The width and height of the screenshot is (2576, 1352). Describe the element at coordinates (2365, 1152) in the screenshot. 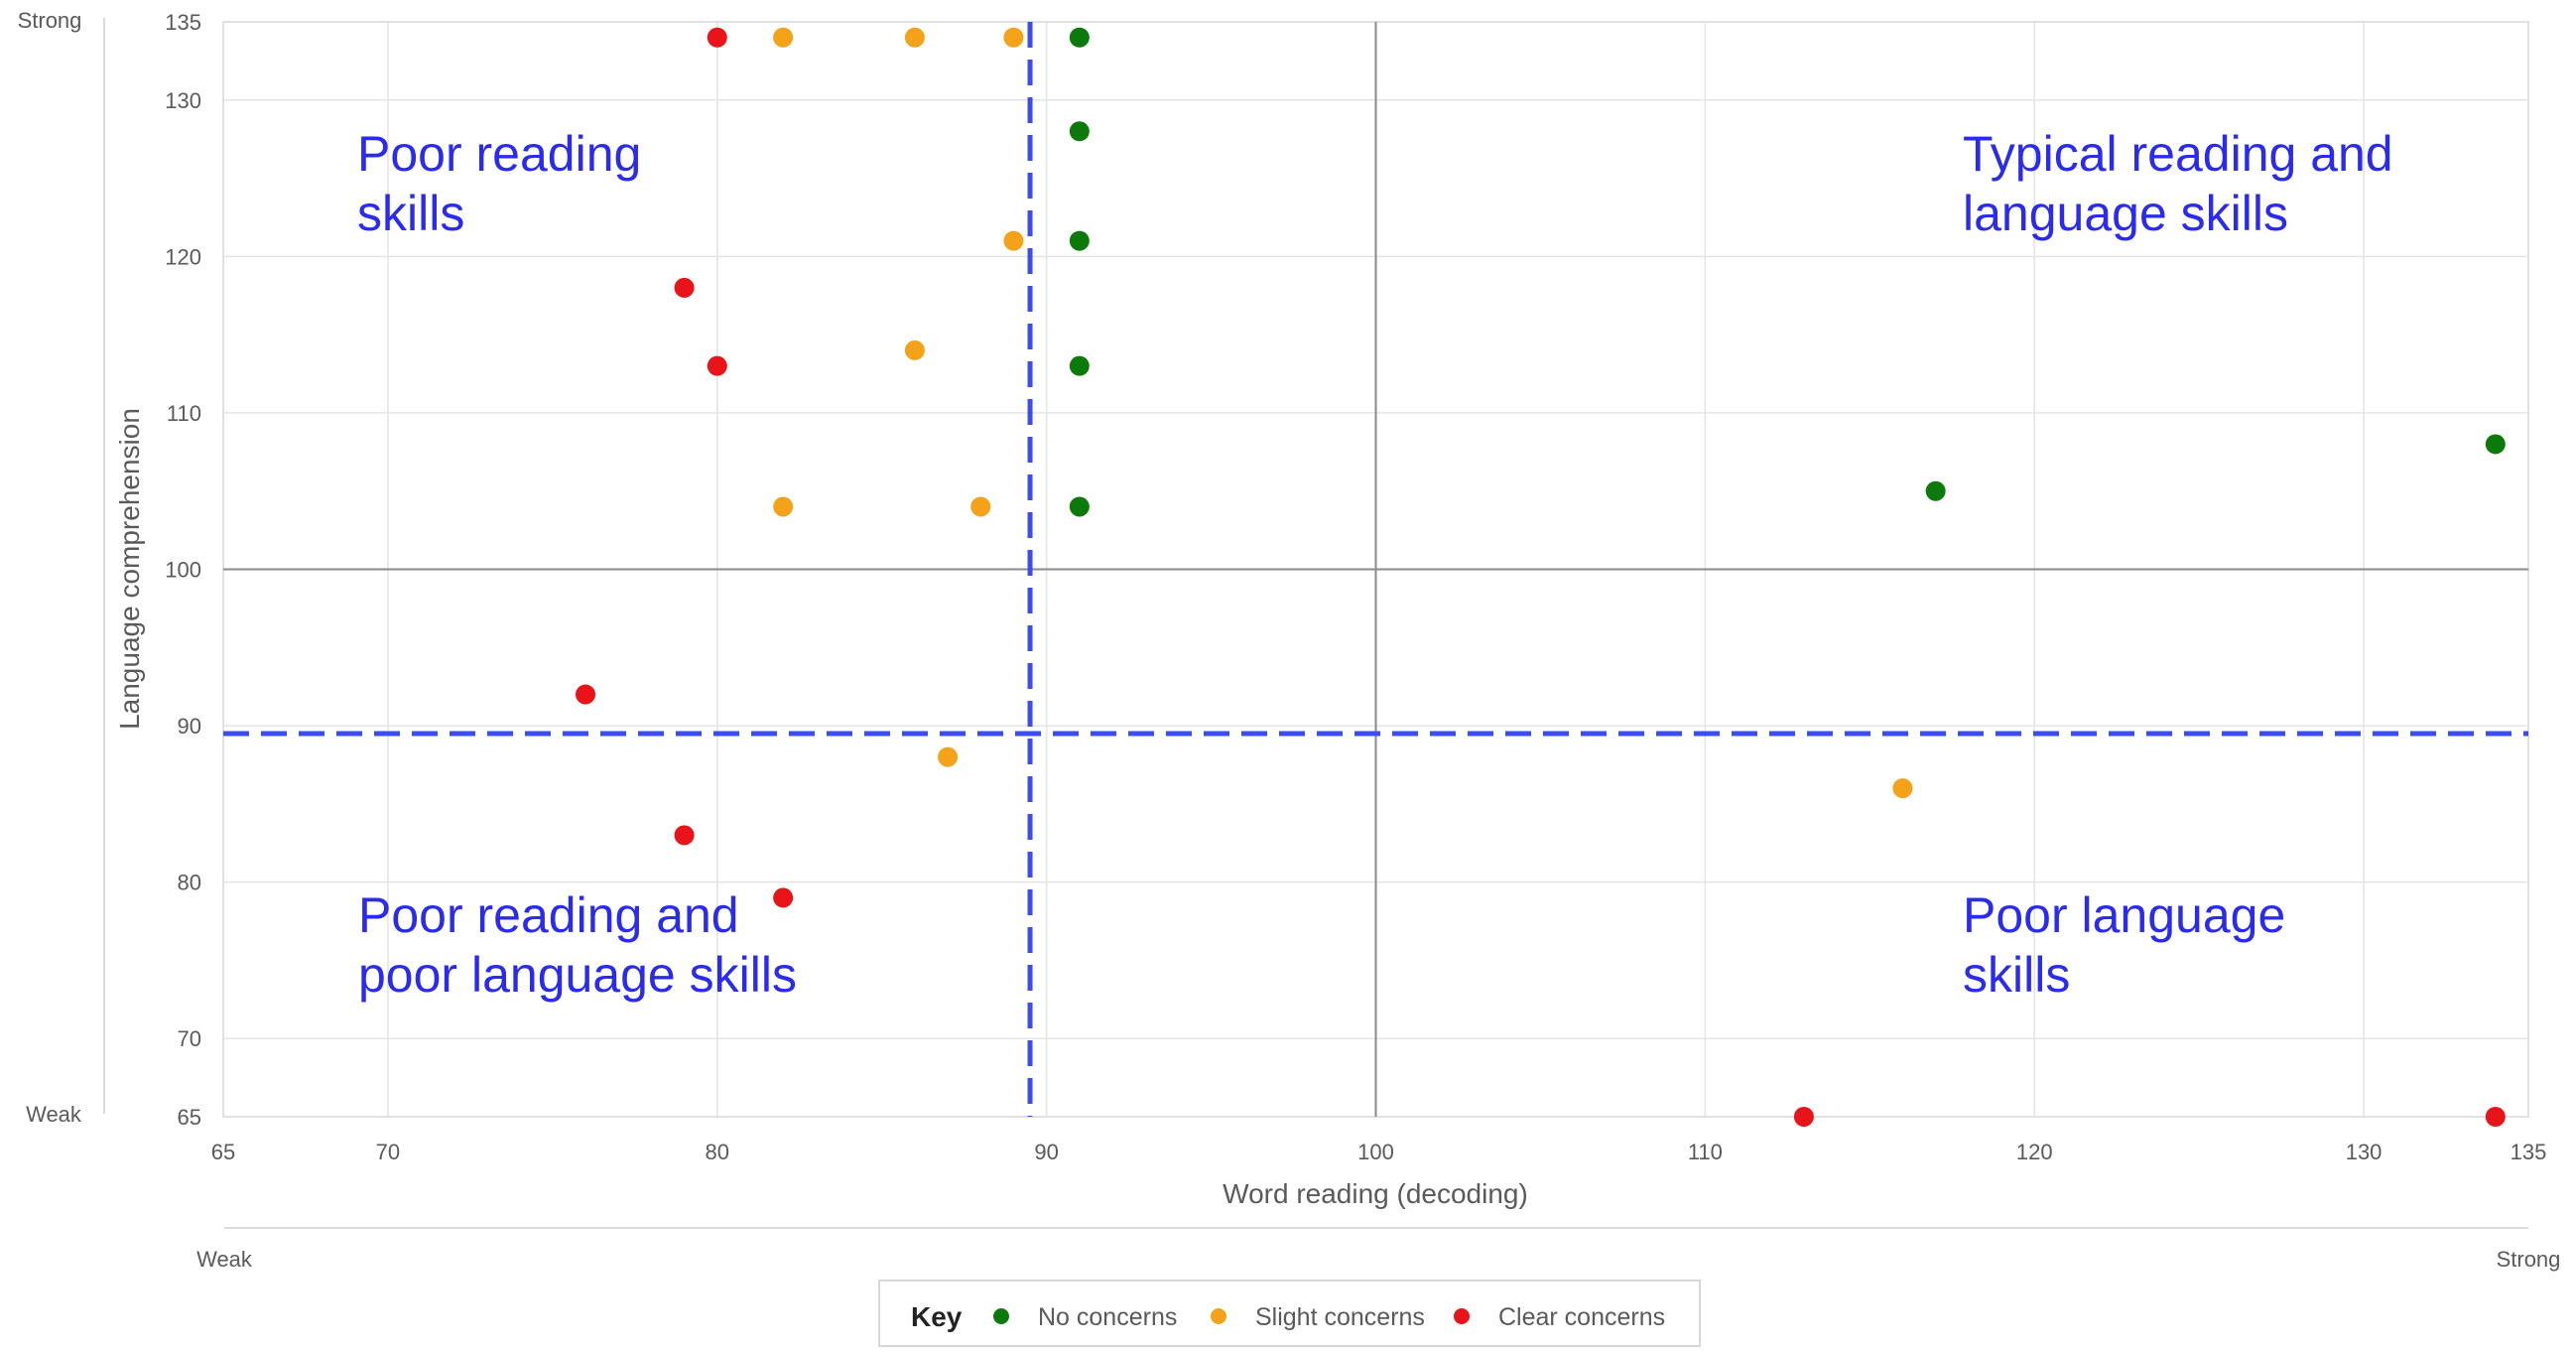

I see `x-tick-label: 130` at that location.